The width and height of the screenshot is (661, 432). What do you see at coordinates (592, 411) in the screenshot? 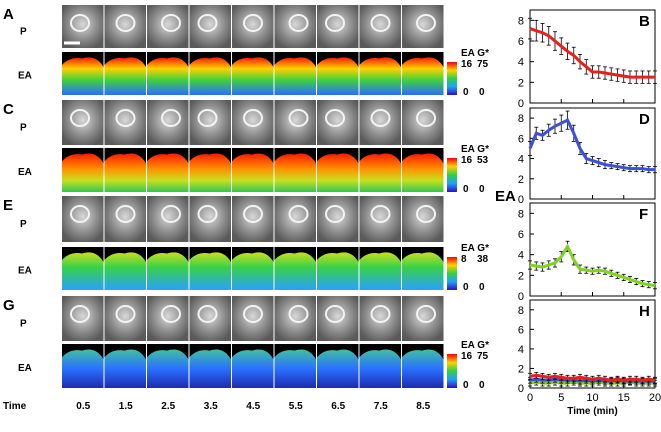
I see `x-axis-label: Time (min)` at bounding box center [592, 411].